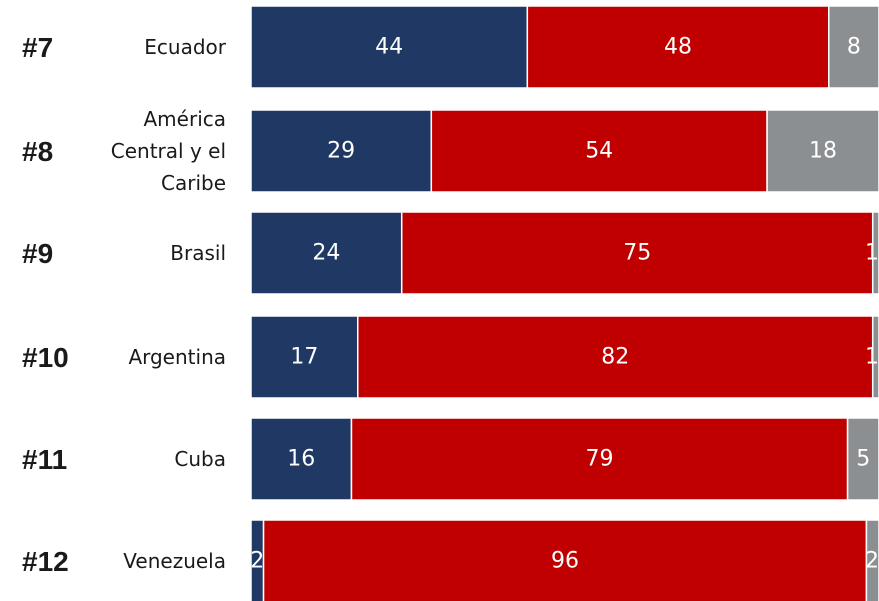 The image size is (879, 601). I want to click on value-label-5-2: 79, so click(600, 459).